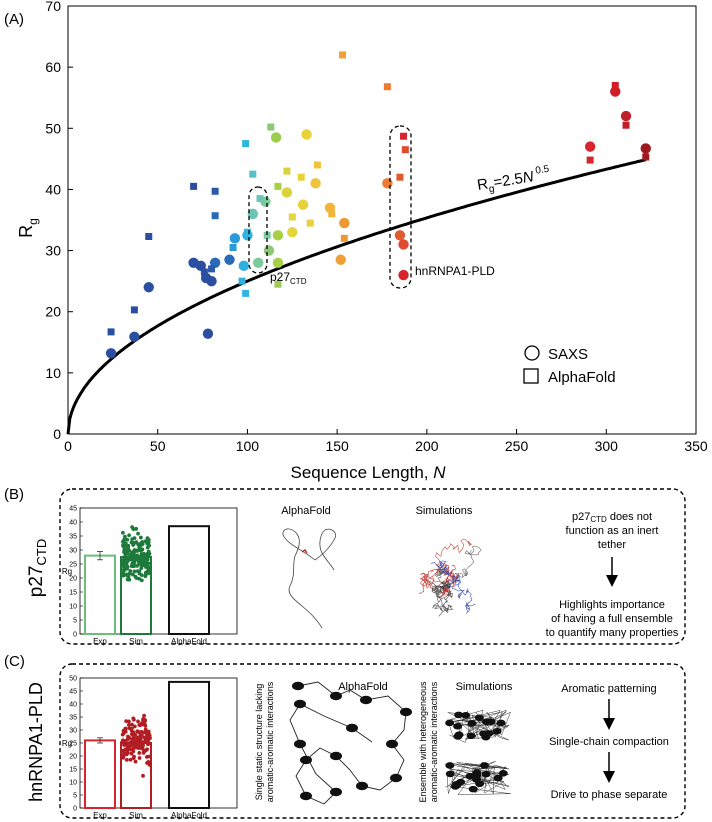 The image size is (712, 822). Describe the element at coordinates (477, 752) in the screenshot. I see `hnrnpa1-simulation-ensemble` at that location.